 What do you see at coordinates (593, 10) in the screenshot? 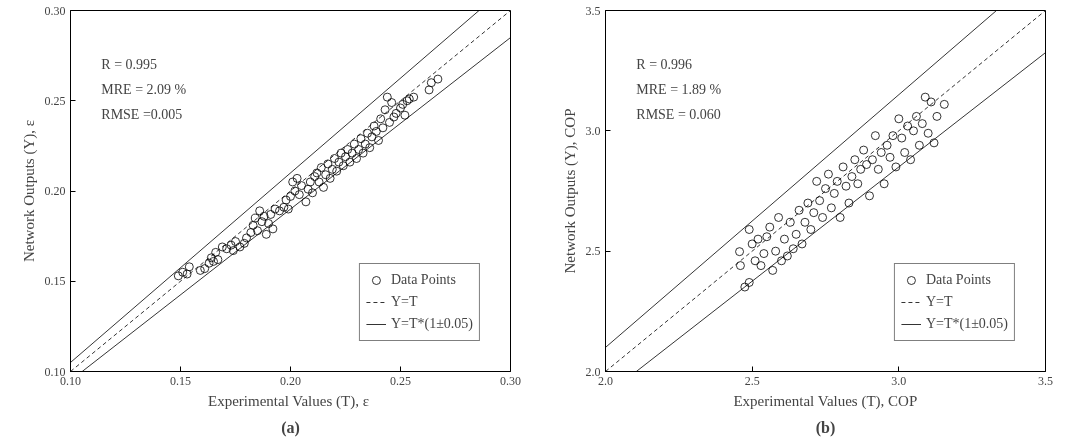
I see `y-tick-label: 3.5` at bounding box center [593, 10].